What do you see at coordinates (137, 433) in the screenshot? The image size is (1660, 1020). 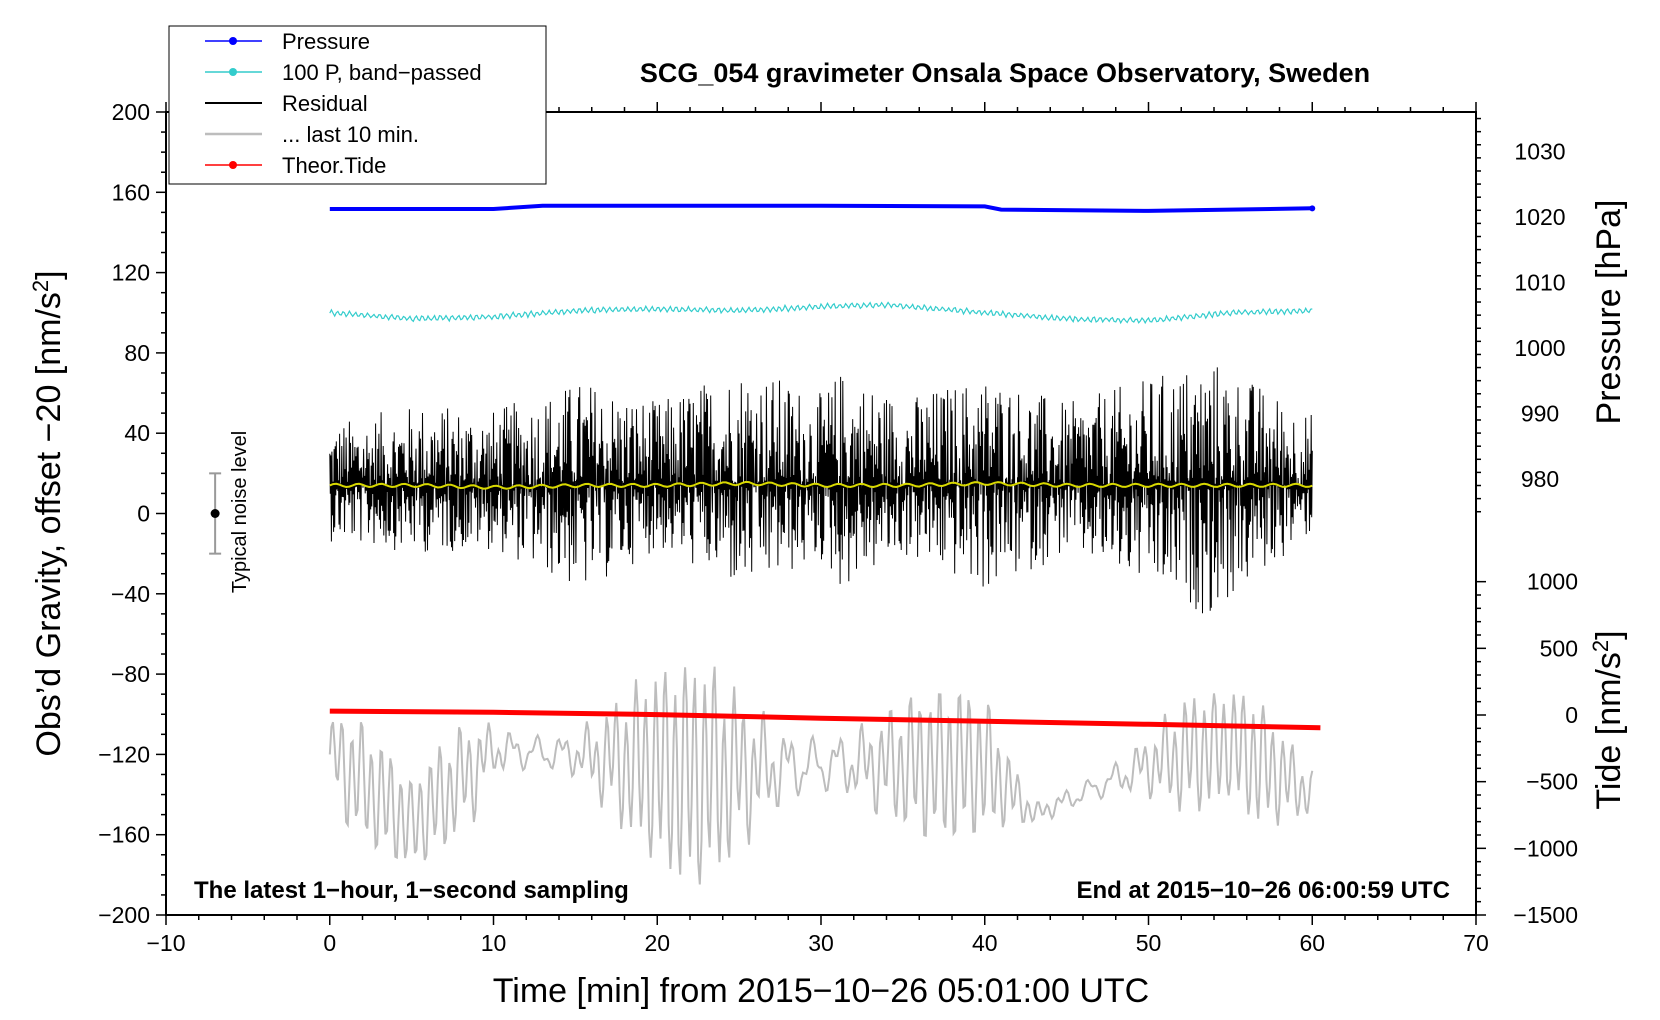 I see `y-tick-label: 40` at bounding box center [137, 433].